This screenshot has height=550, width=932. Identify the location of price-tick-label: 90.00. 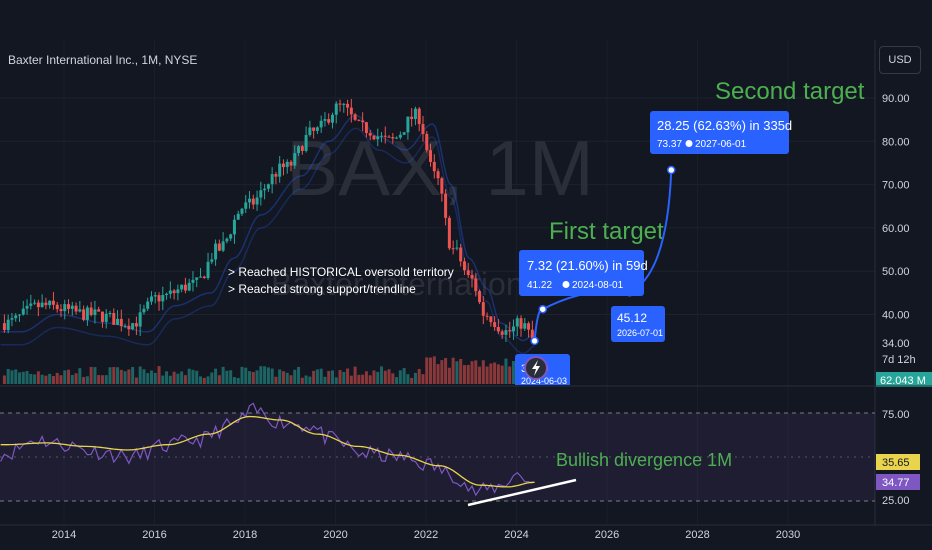
(896, 99).